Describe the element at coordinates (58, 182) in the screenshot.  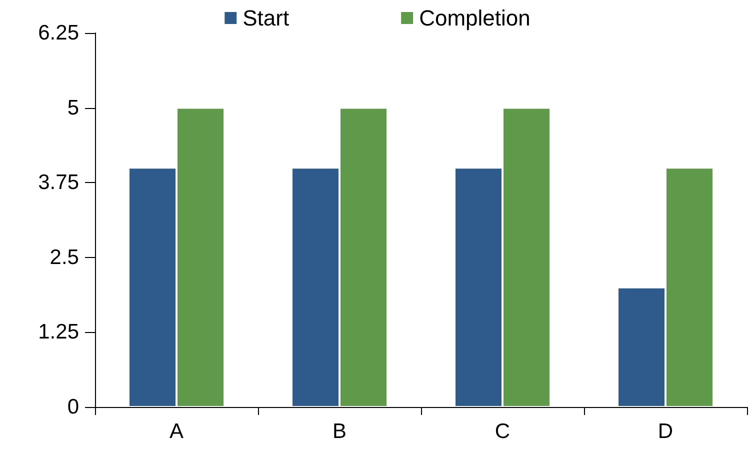
I see `y-tick-label: 3.75` at that location.